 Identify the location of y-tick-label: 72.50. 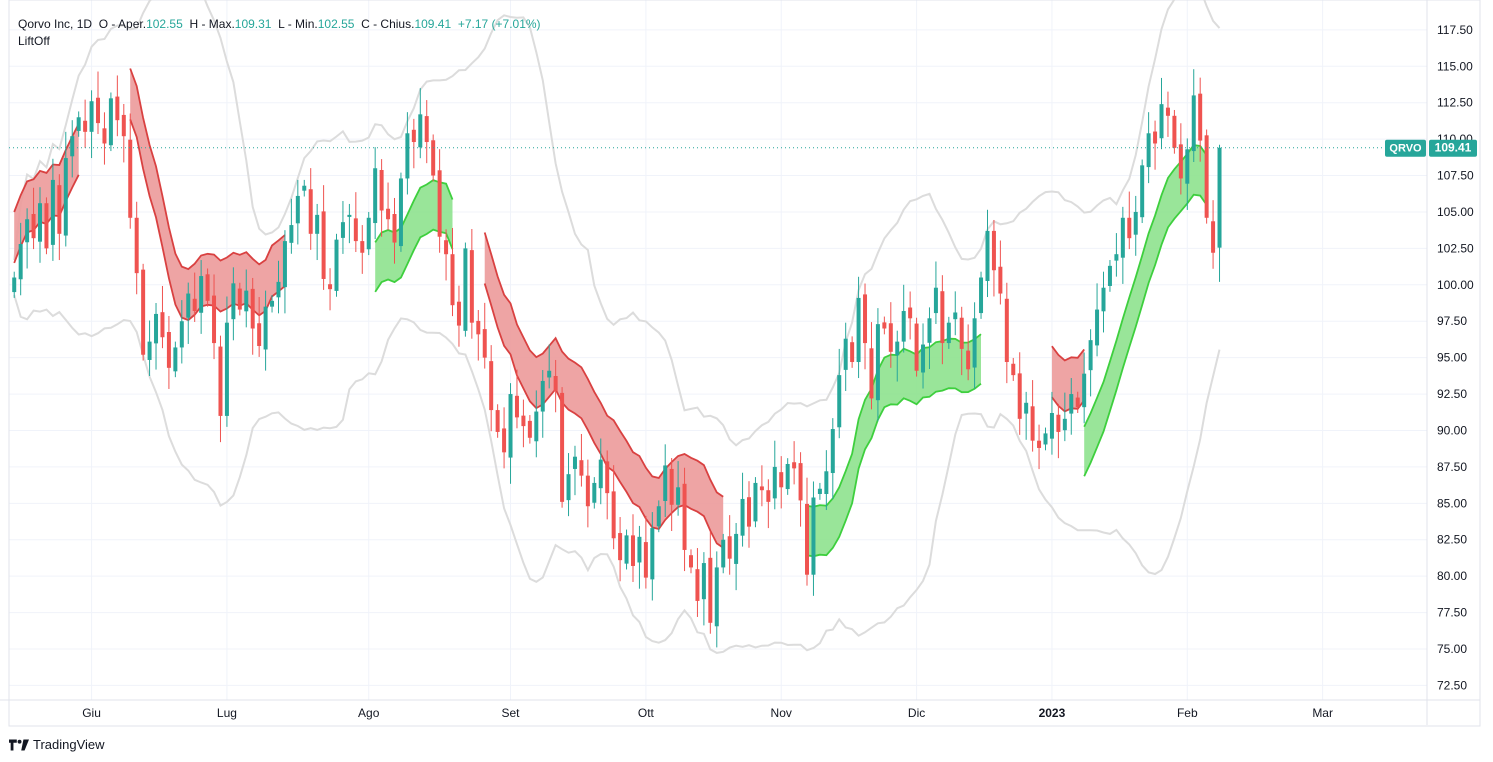
(1452, 685).